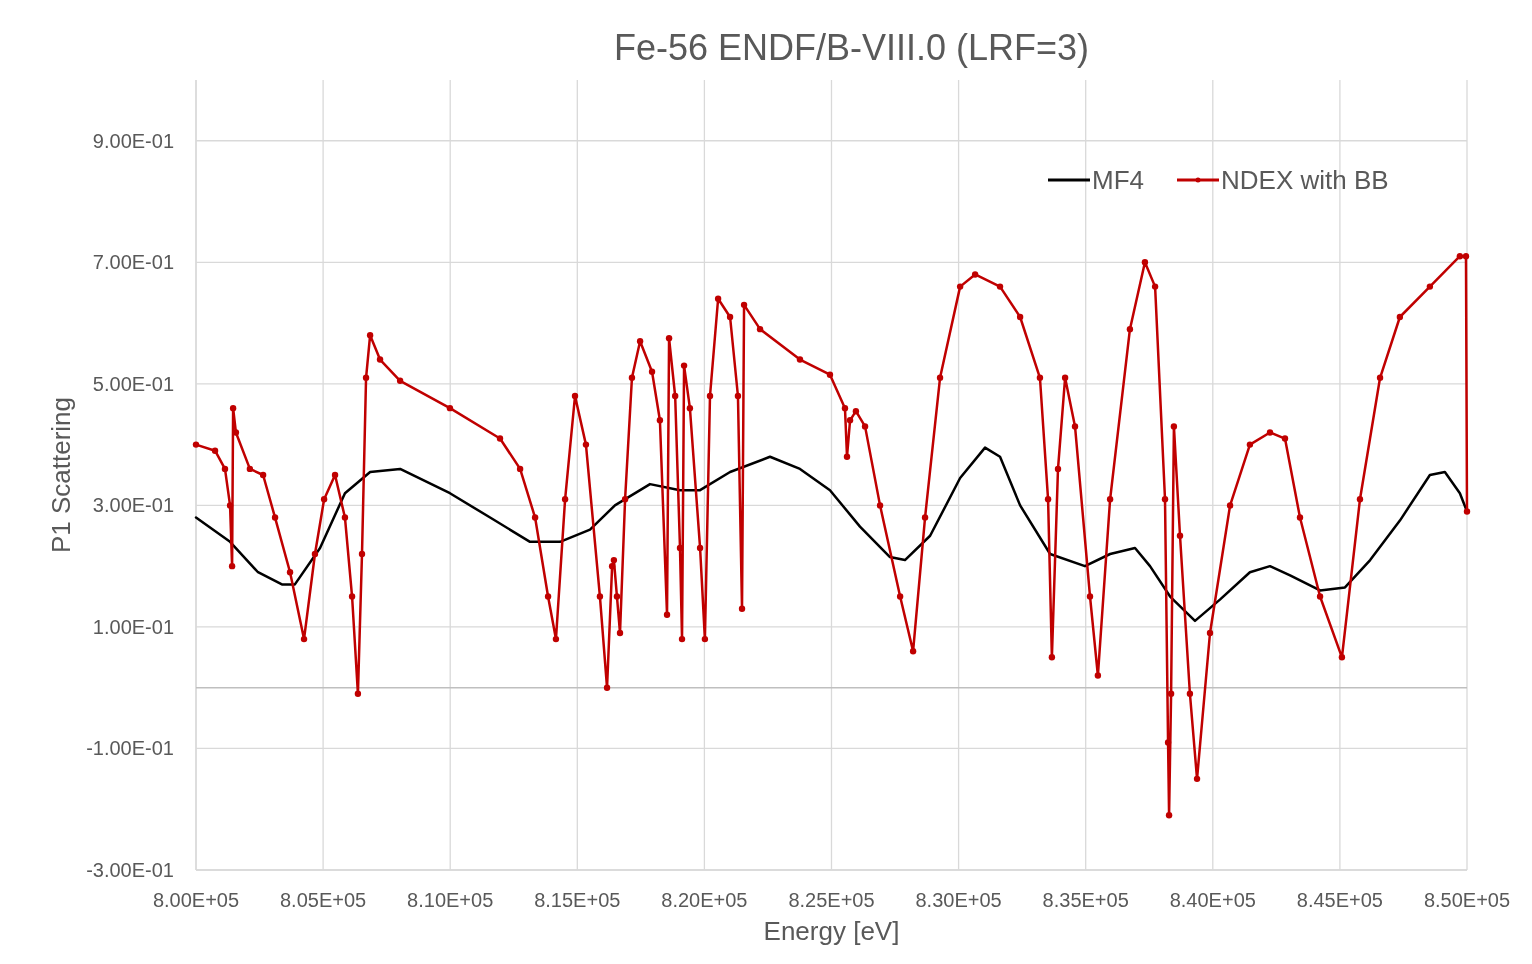 Image resolution: width=1532 pixels, height=964 pixels. I want to click on x-axis-title: Energy [eV], so click(831, 931).